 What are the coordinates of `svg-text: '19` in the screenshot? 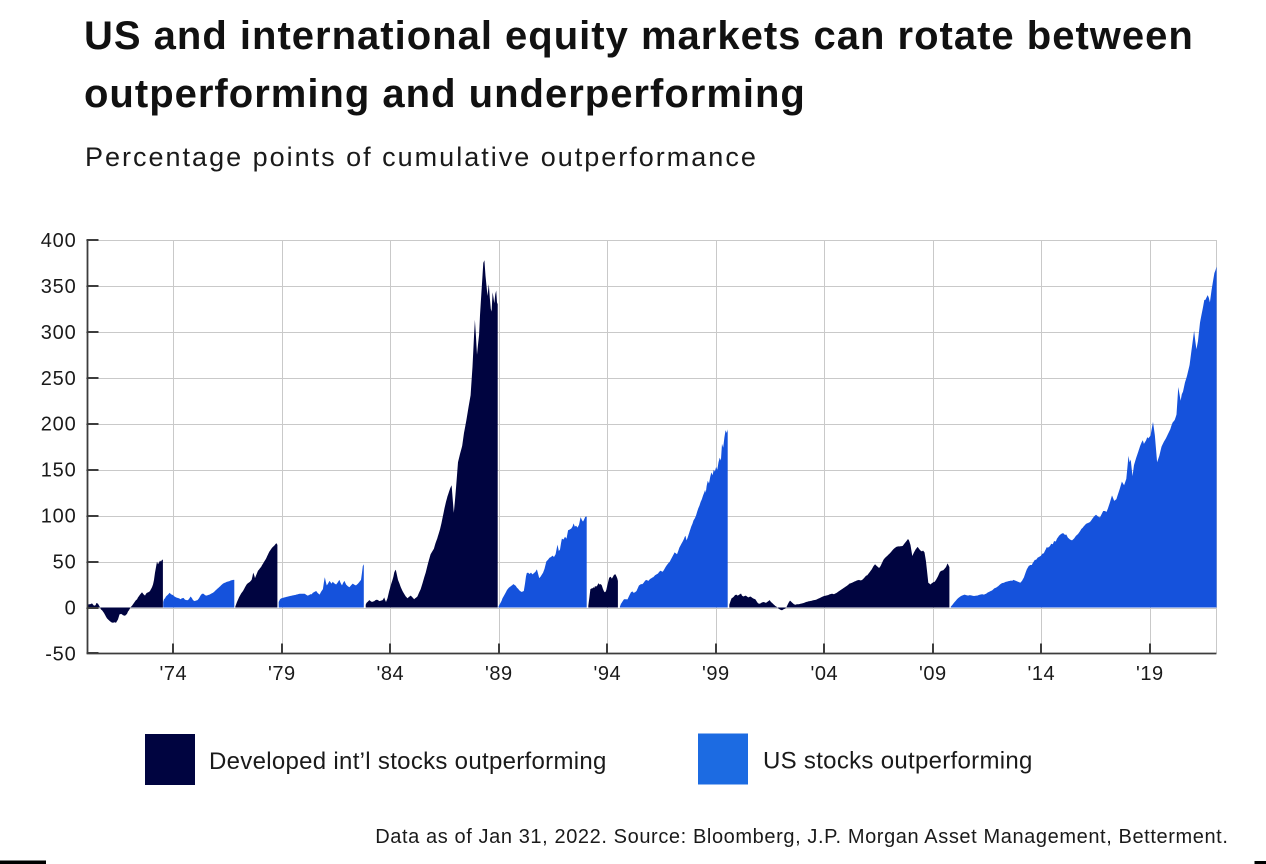 It's located at (1150, 674).